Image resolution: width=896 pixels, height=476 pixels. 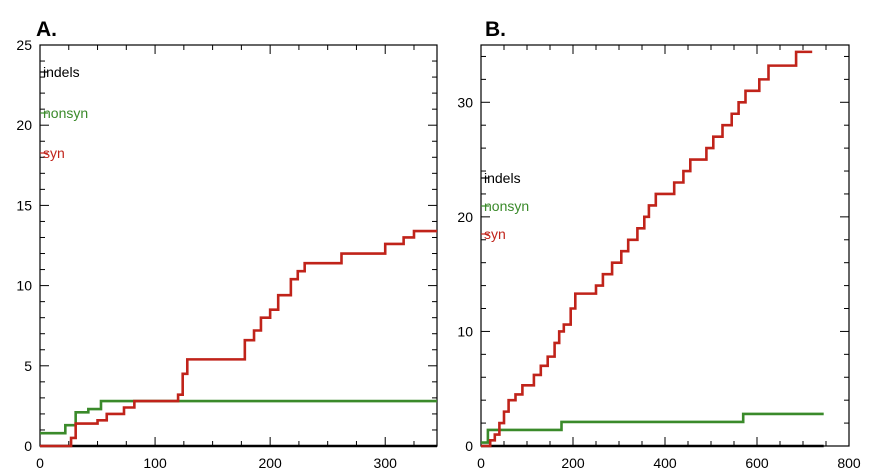 What do you see at coordinates (155, 463) in the screenshot?
I see `x-tick-label: 100` at bounding box center [155, 463].